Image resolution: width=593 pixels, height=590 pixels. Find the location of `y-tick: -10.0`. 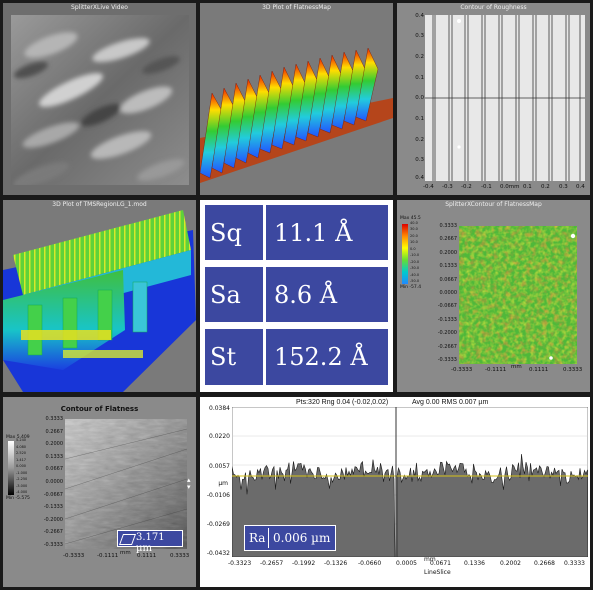

y-tick: -10.0 is located at coordinates (415, 255).